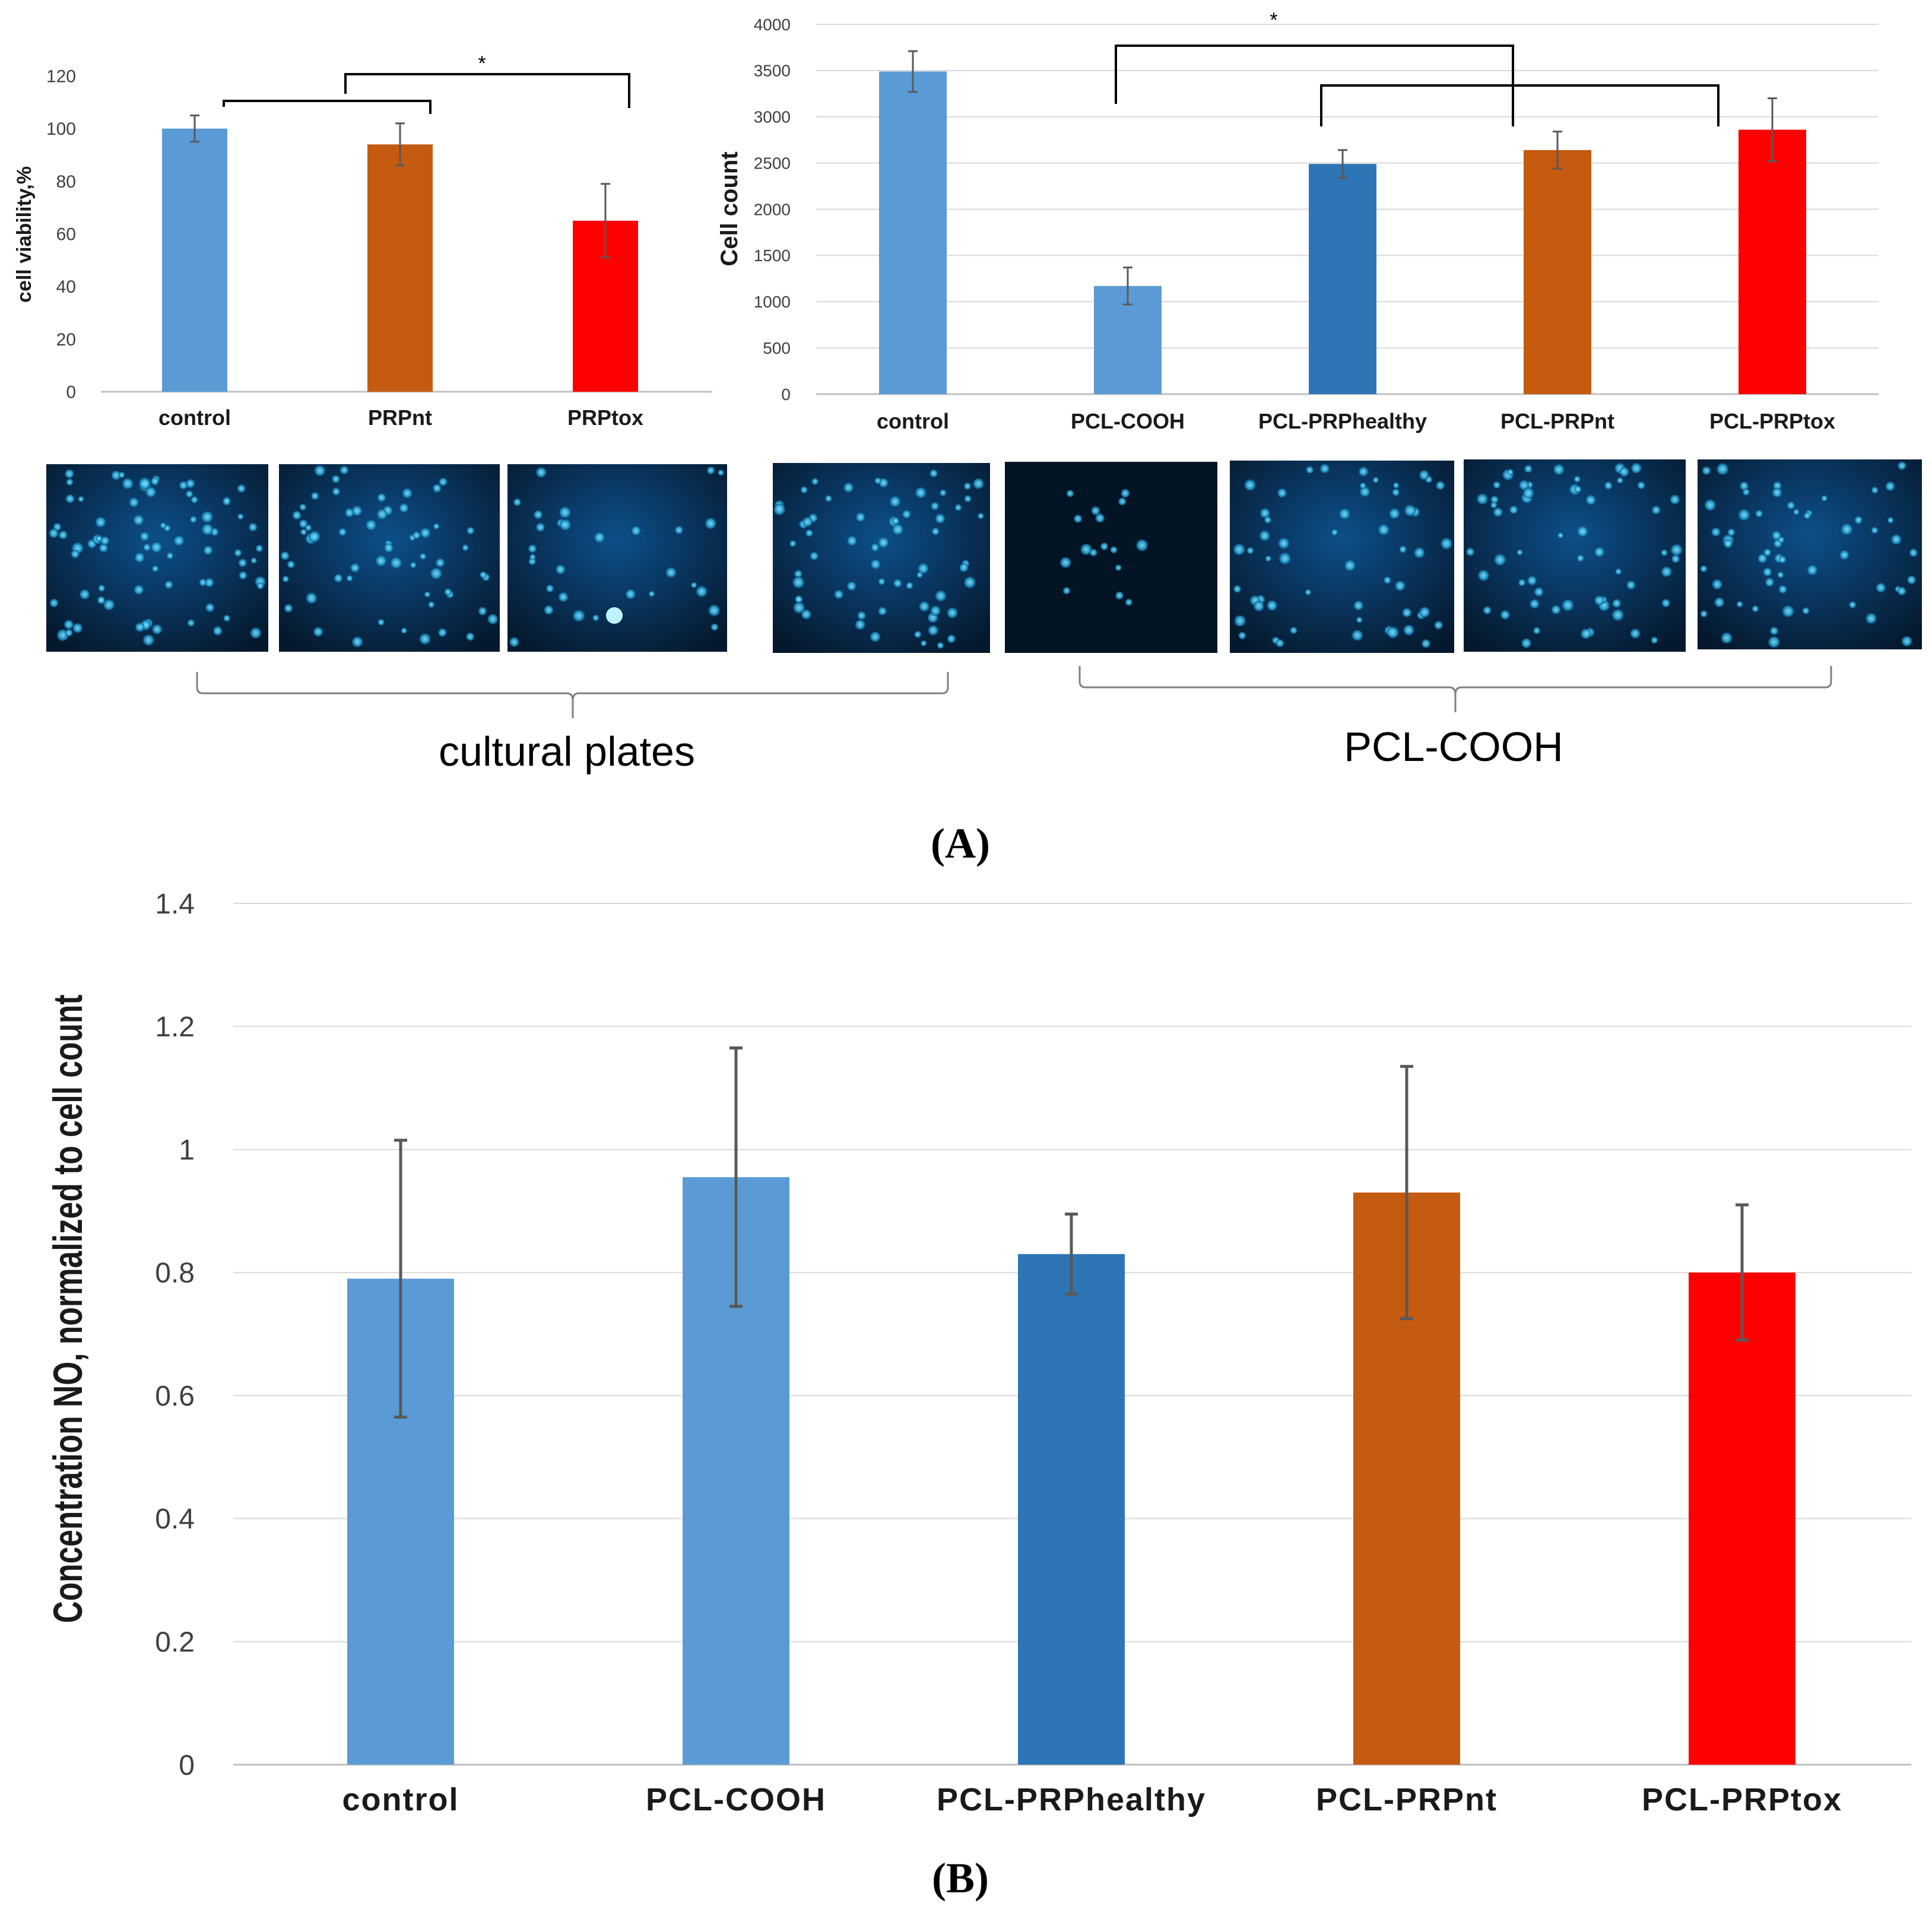 Image resolution: width=1932 pixels, height=1919 pixels. What do you see at coordinates (772, 71) in the screenshot?
I see `y-tick-label: 3500` at bounding box center [772, 71].